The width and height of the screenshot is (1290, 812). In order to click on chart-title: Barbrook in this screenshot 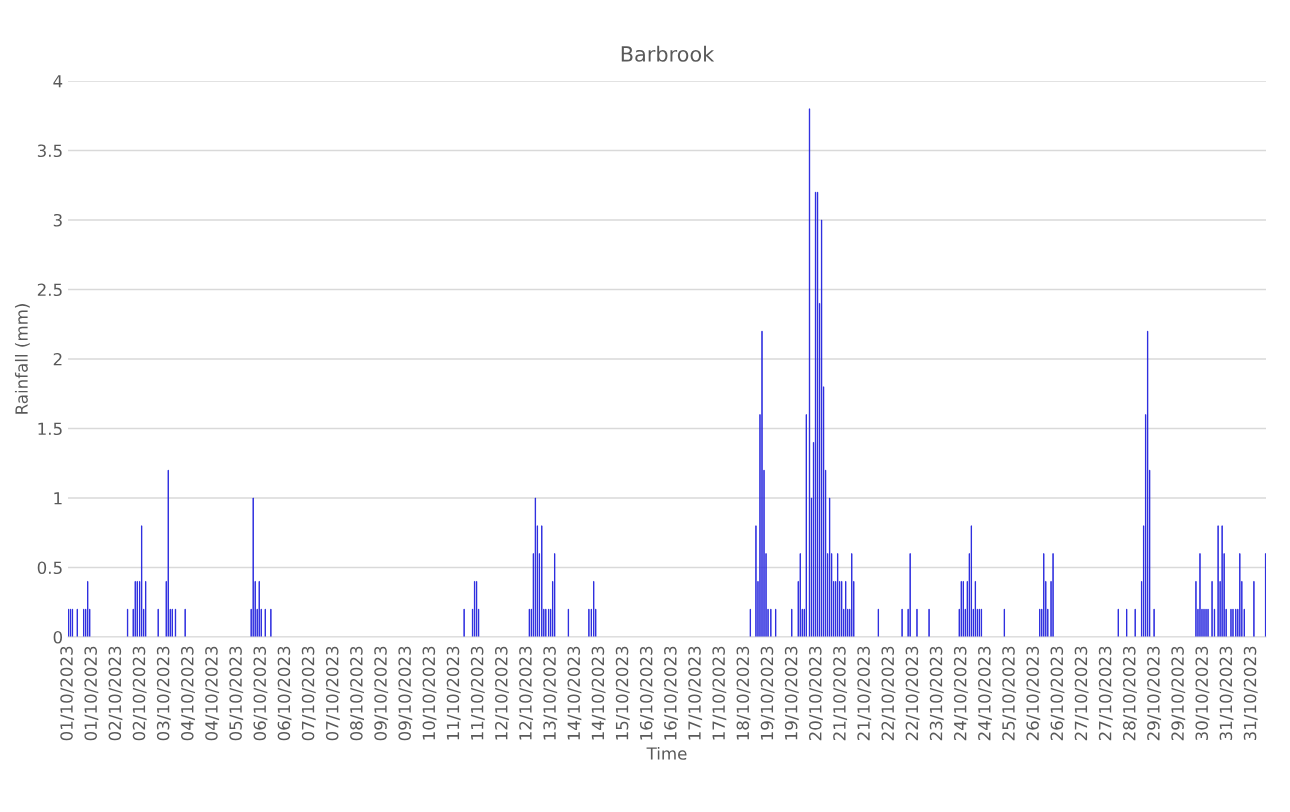, I will do `click(668, 53)`.